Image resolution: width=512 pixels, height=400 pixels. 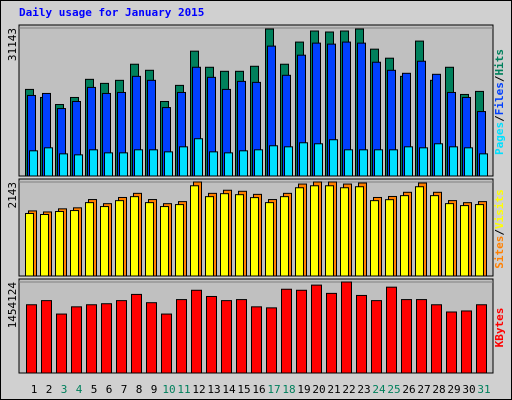 What do you see at coordinates (273, 389) in the screenshot?
I see `x-tick-label: 17` at bounding box center [273, 389].